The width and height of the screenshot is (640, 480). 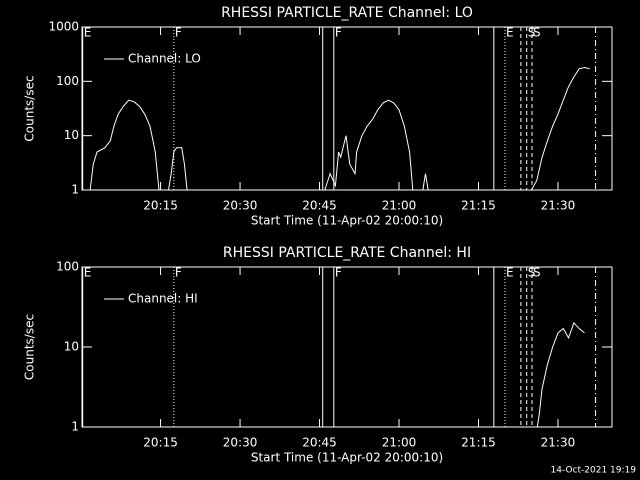 I want to click on footer: 14-Oct-2021 19:19, so click(x=594, y=471).